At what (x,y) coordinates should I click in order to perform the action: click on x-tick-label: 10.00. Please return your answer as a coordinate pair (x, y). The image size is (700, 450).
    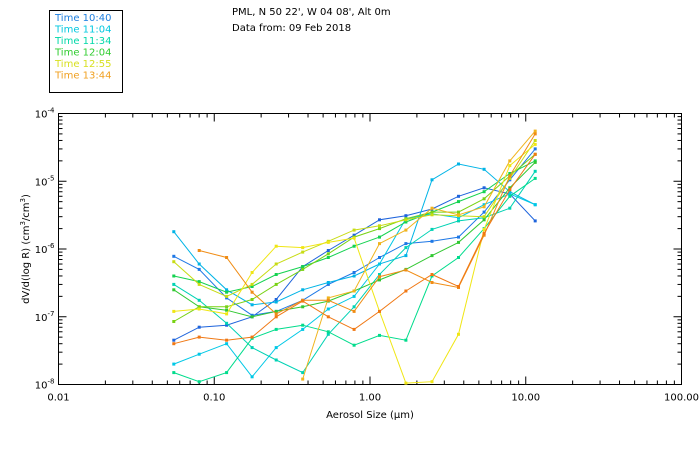
    Looking at the image, I should click on (525, 398).